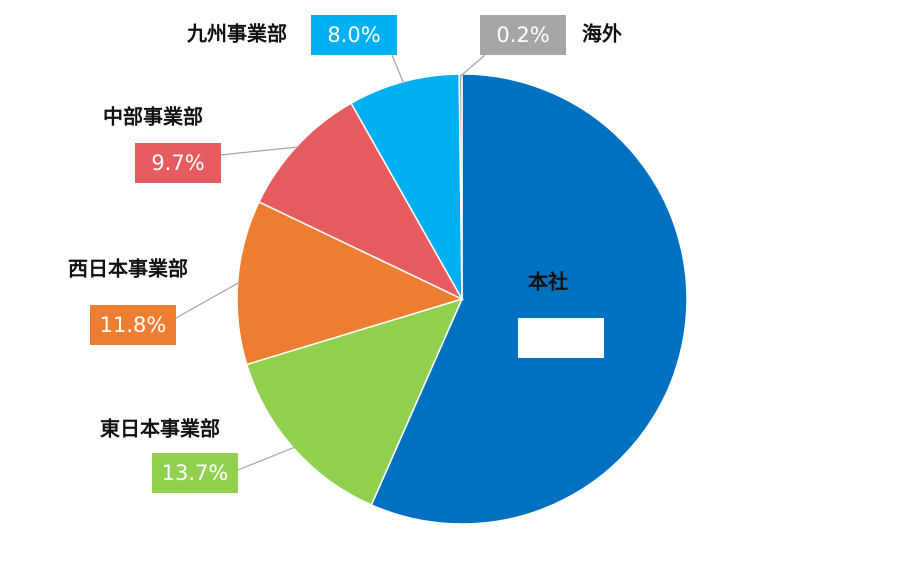 This screenshot has width=924, height=564. I want to click on value-label: 13.7%, so click(195, 473).